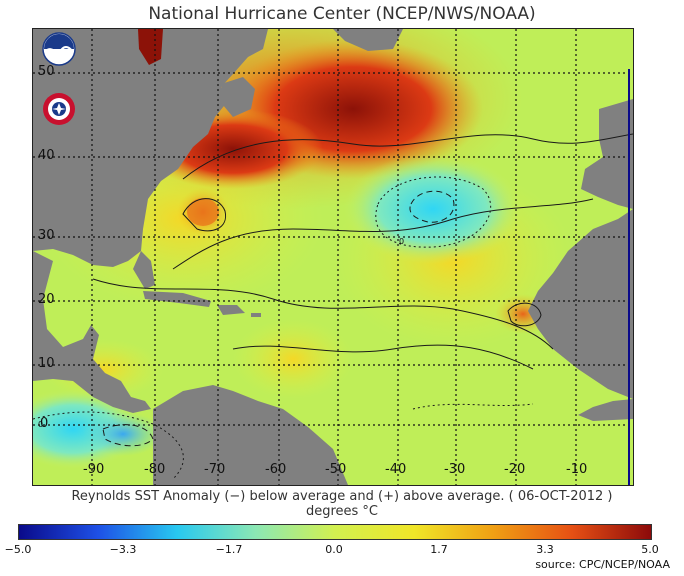  I want to click on lat-label-10: 10, so click(46, 363).